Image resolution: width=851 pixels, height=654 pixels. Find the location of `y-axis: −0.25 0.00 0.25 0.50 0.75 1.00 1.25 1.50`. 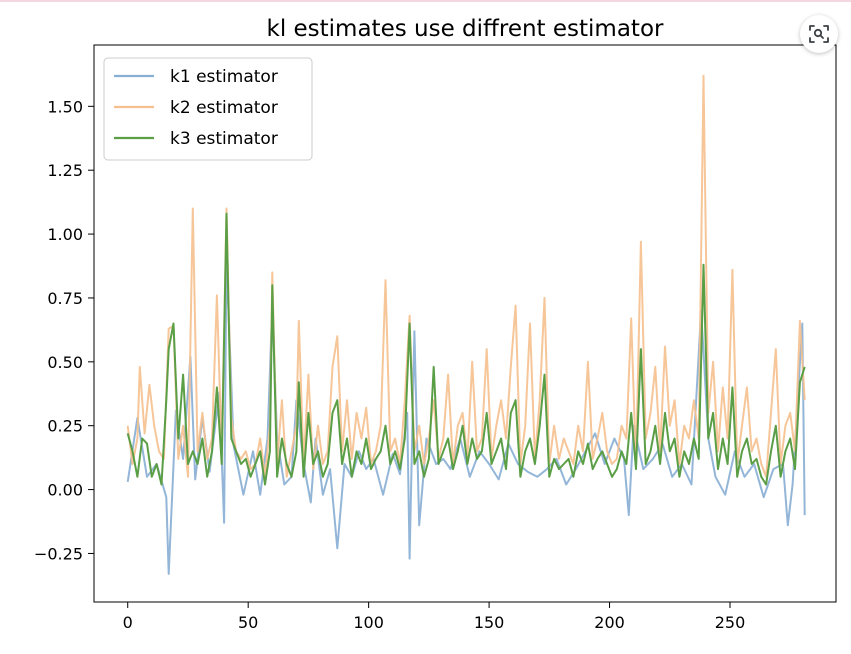

y-axis: −0.25 0.00 0.25 0.50 0.75 1.00 1.25 1.50 is located at coordinates (64, 330).